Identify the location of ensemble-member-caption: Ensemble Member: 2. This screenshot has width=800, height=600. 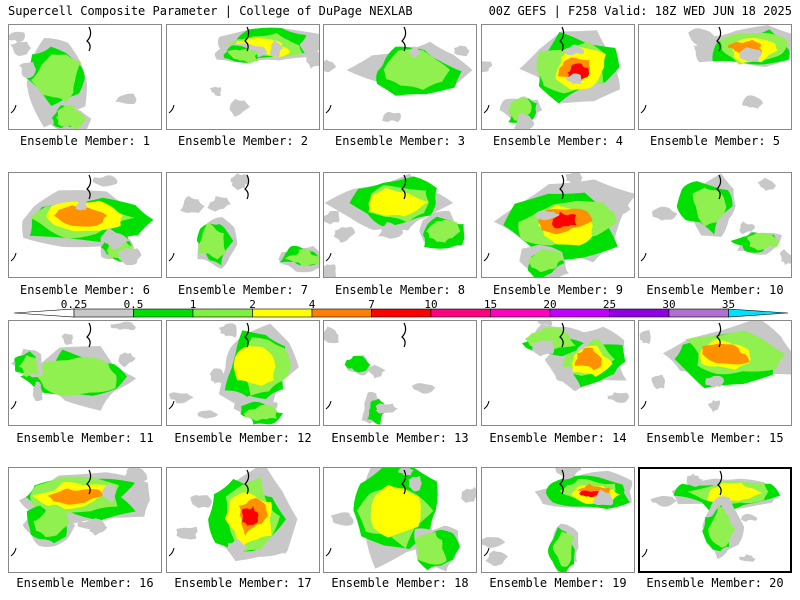
(243, 141).